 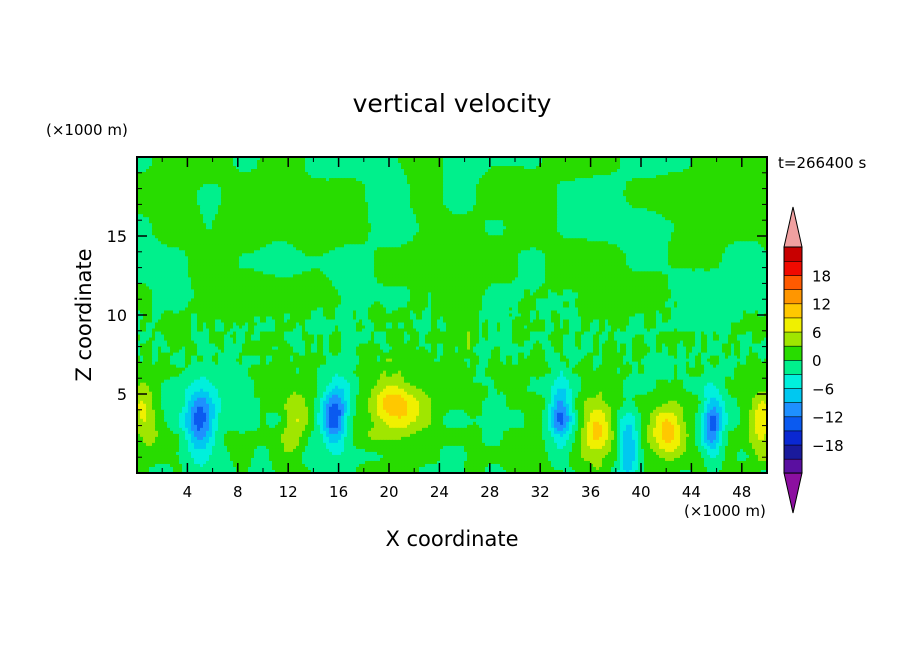 I want to click on y-axis-unit: (×1000 m), so click(x=87, y=130).